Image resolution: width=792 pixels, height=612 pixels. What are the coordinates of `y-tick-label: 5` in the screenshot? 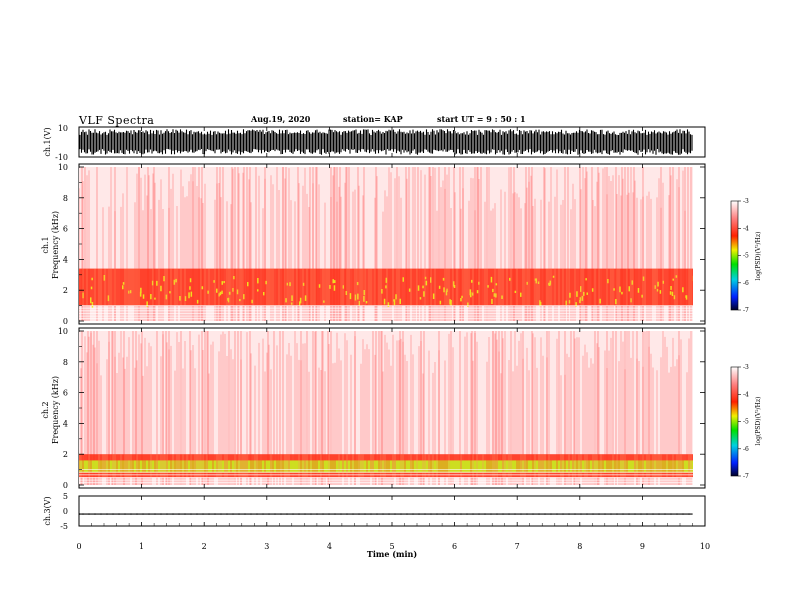 It's located at (65, 496).